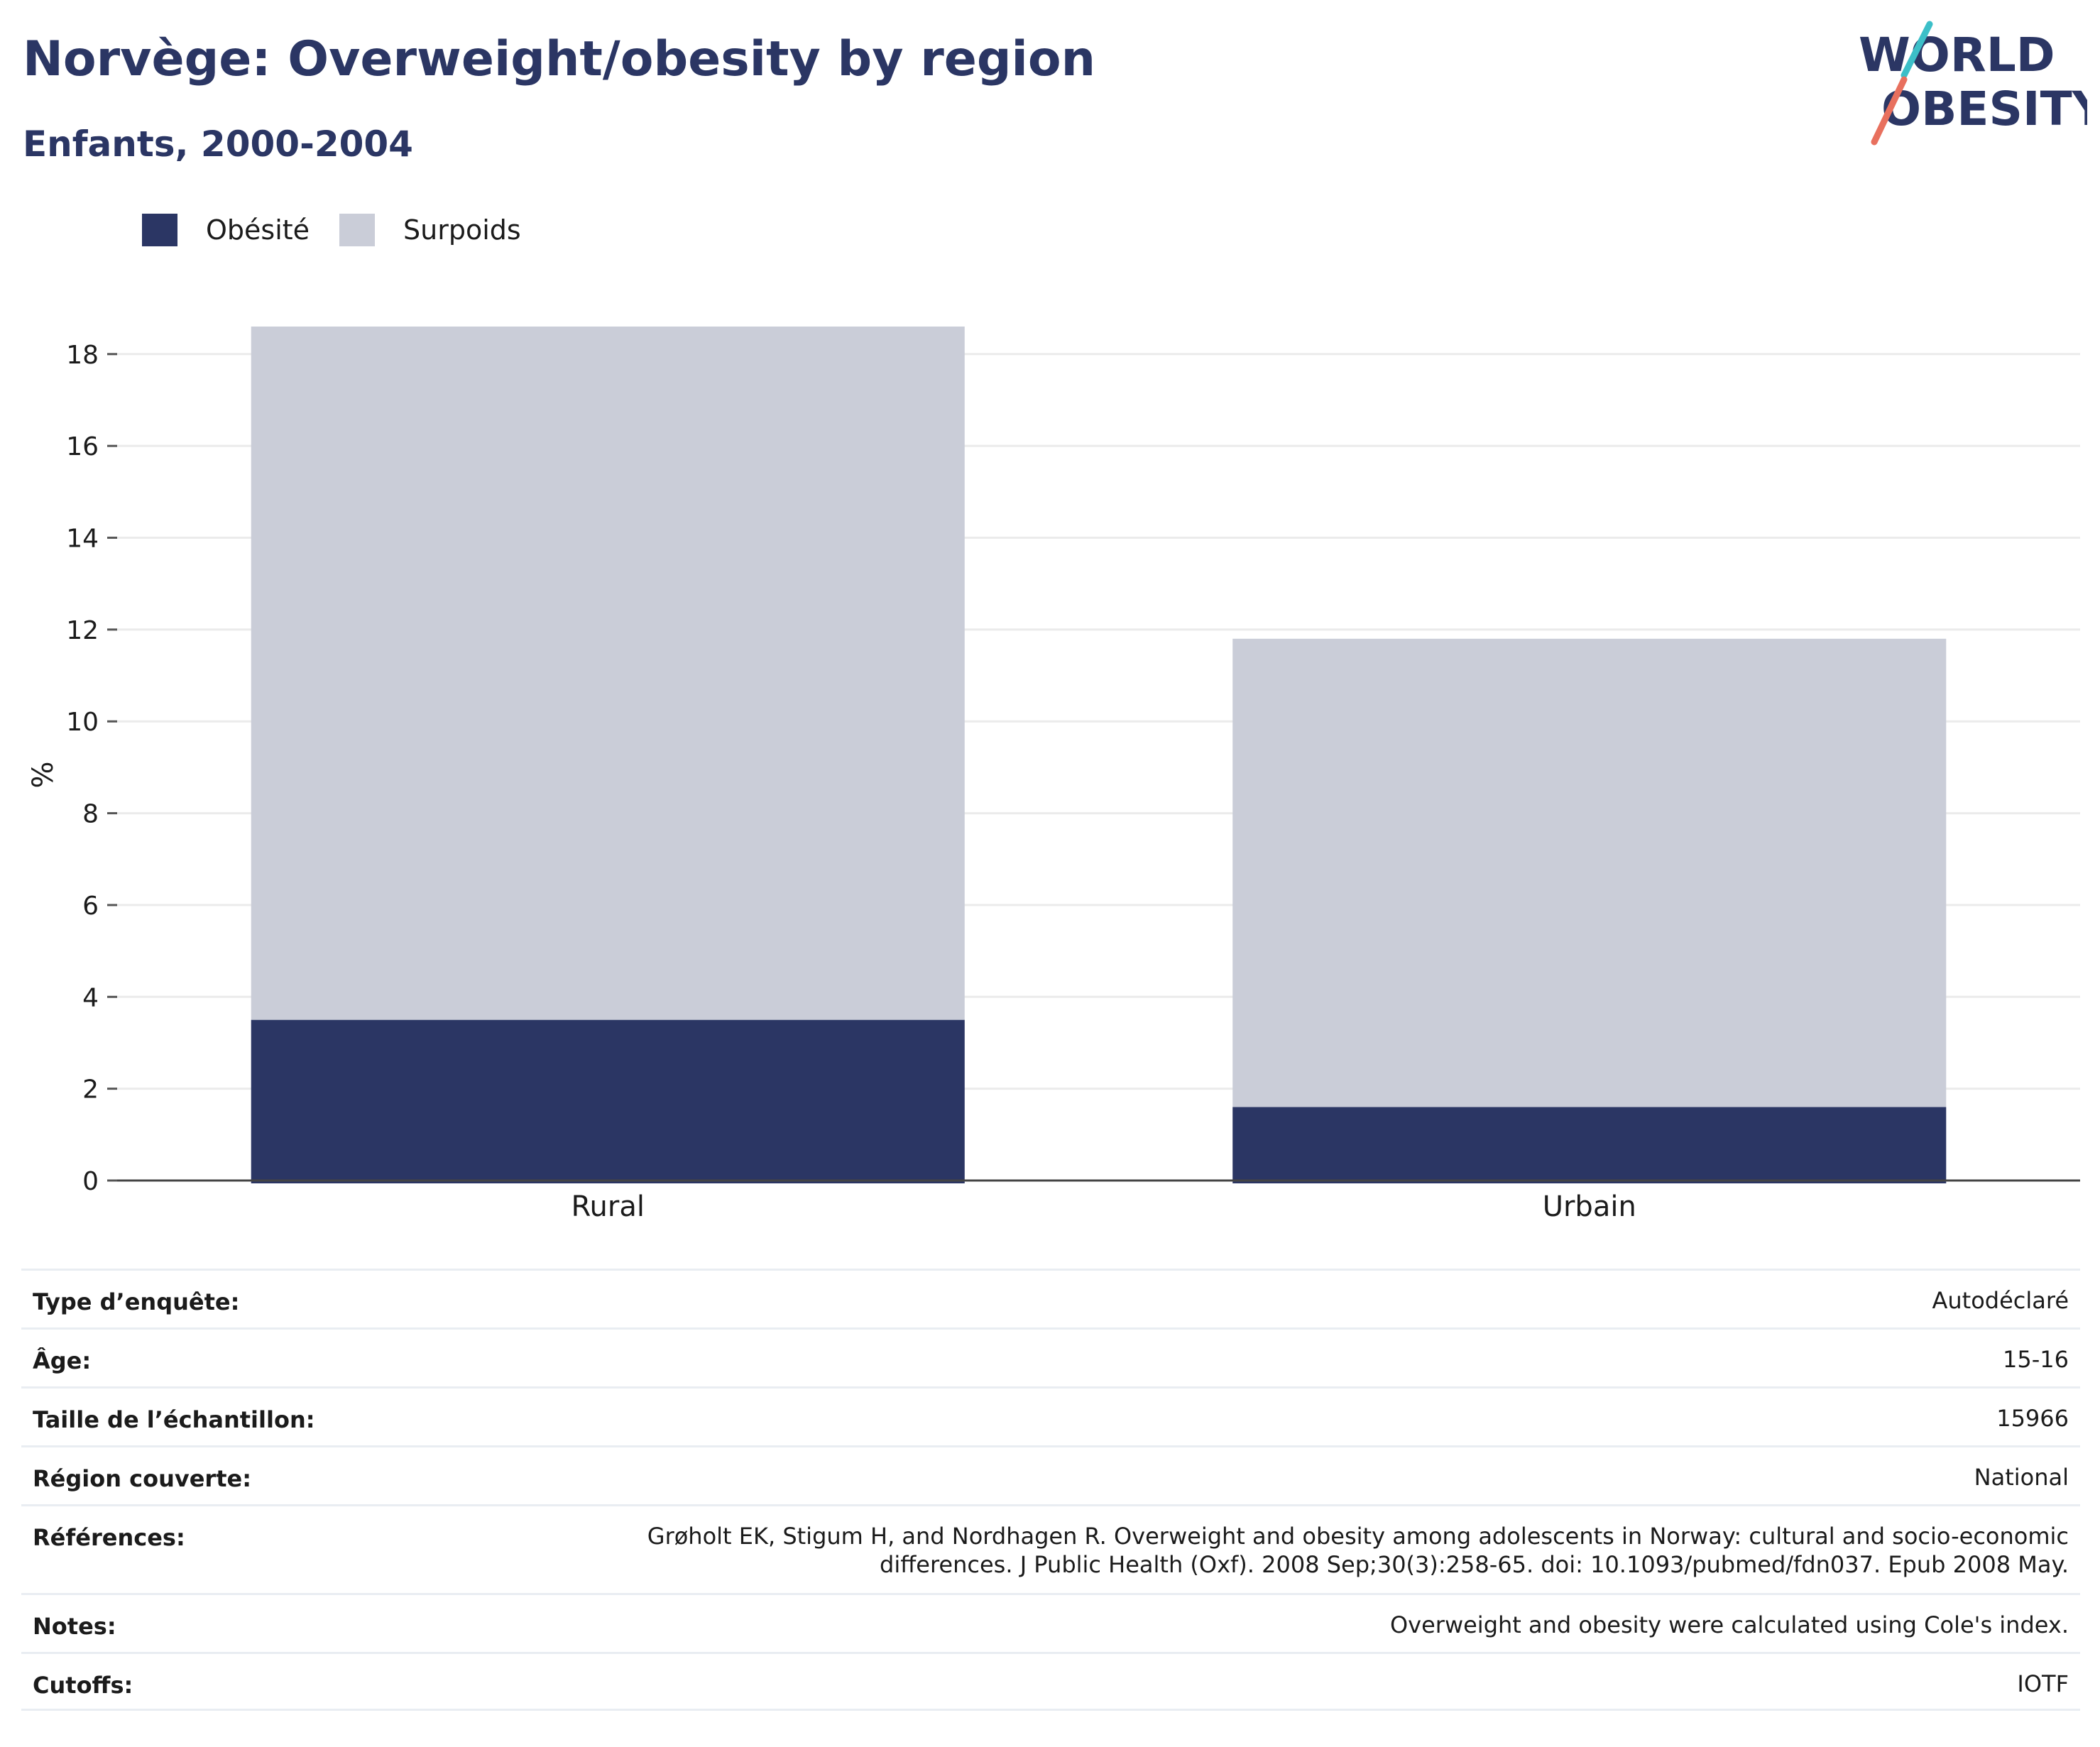  Describe the element at coordinates (90, 997) in the screenshot. I see `y-tick-label: 4` at that location.